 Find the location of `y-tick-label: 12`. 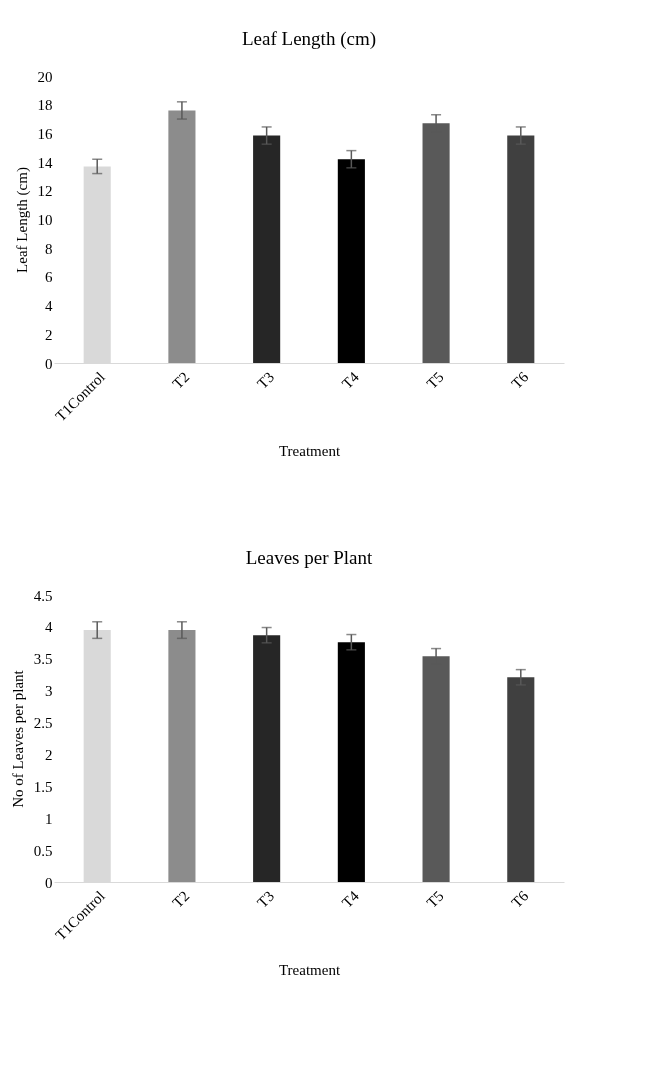

y-tick-label: 12 is located at coordinates (45, 191).